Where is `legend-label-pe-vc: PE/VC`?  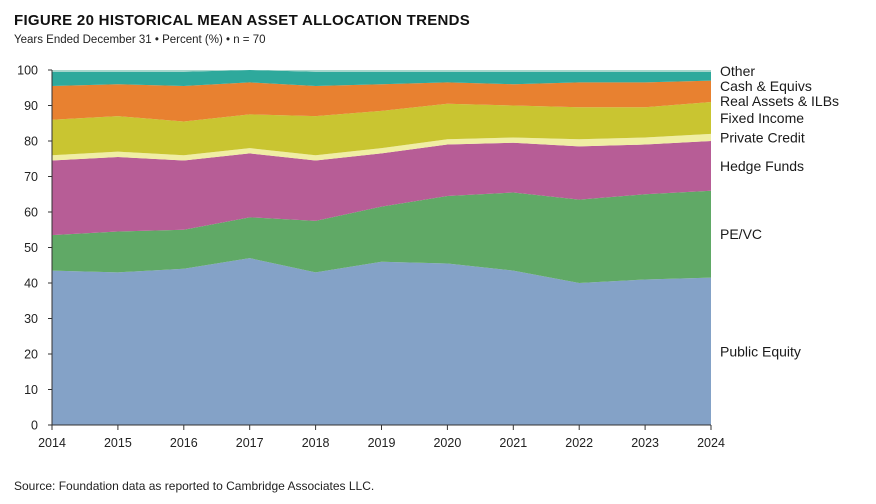
legend-label-pe-vc: PE/VC is located at coordinates (741, 234).